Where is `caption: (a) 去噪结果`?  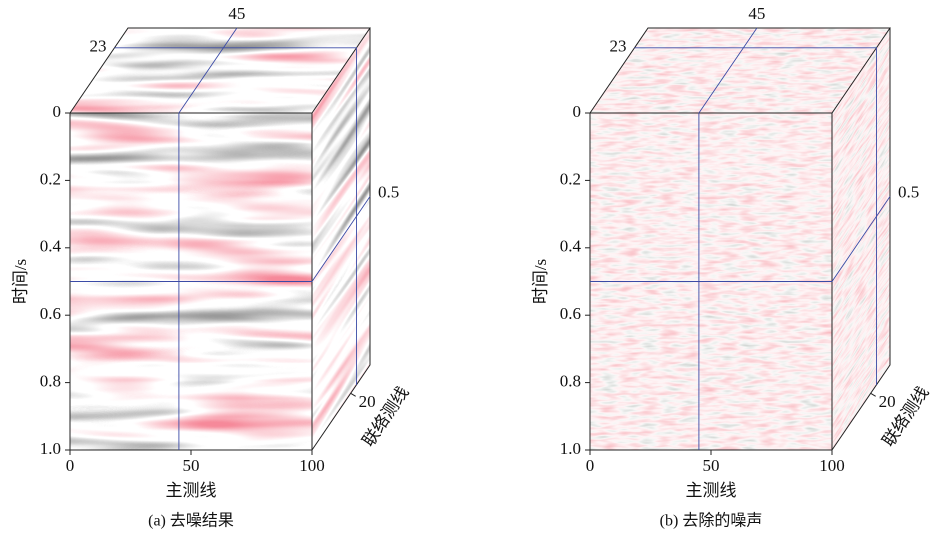 caption: (a) 去噪结果 is located at coordinates (191, 521).